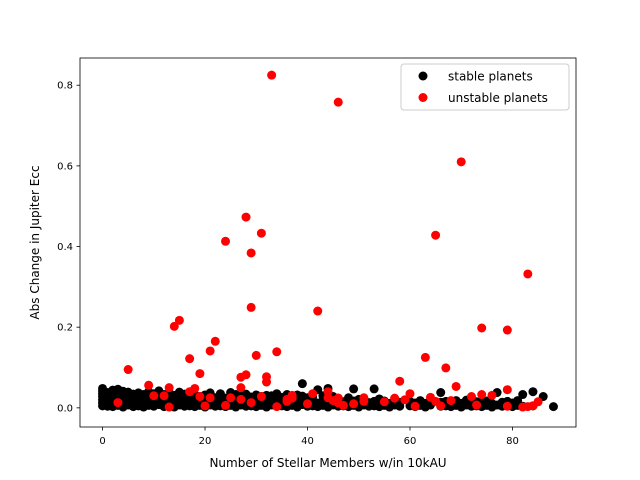 The width and height of the screenshot is (640, 480). What do you see at coordinates (307, 441) in the screenshot?
I see `x-tick-label: 40` at bounding box center [307, 441].